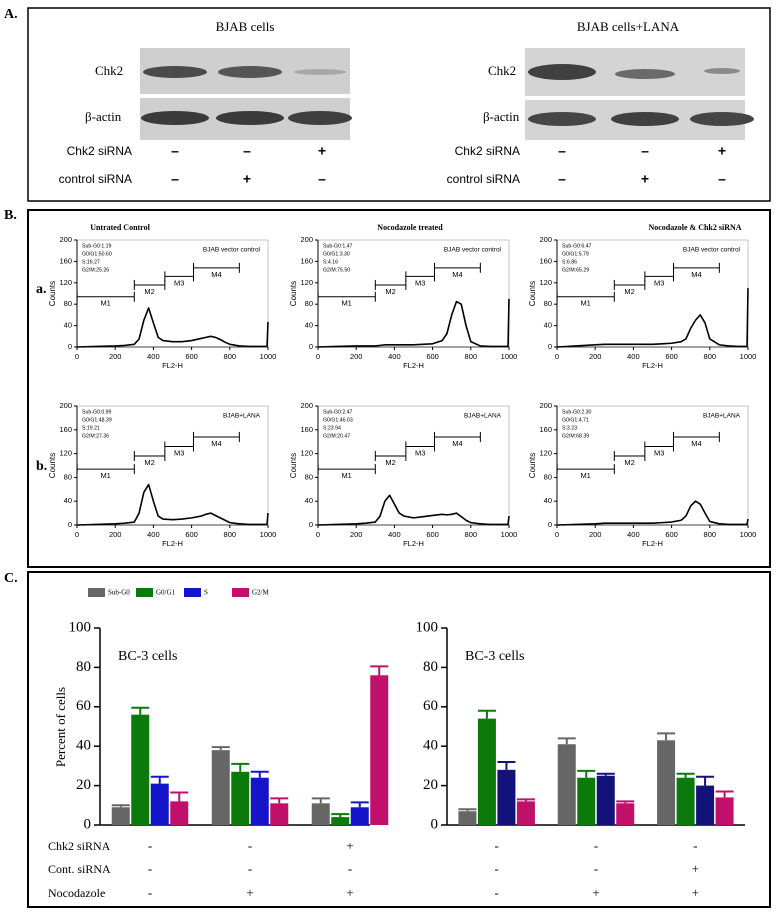  Describe the element at coordinates (91, 428) in the screenshot. I see `stat-line: S:19.21` at that location.